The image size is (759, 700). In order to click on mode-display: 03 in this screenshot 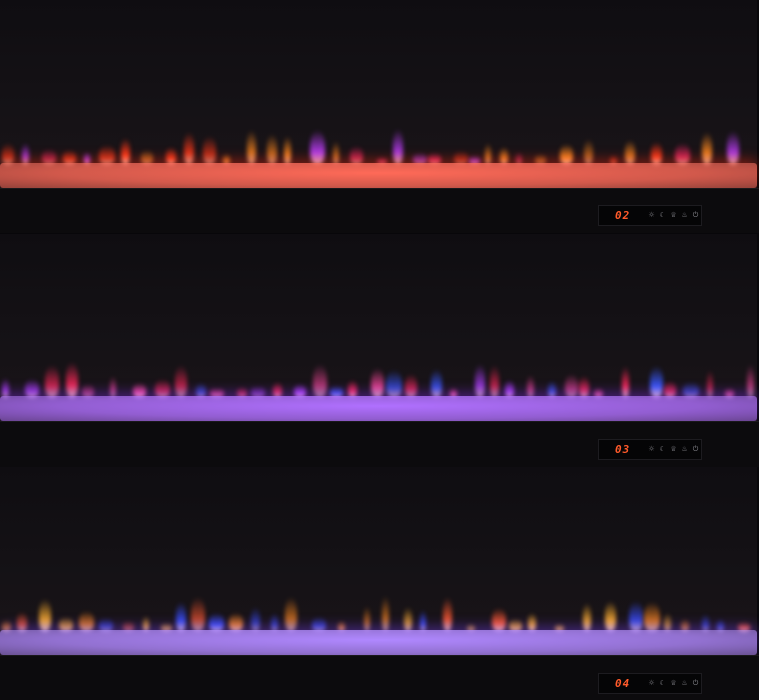, I will do `click(623, 449)`.